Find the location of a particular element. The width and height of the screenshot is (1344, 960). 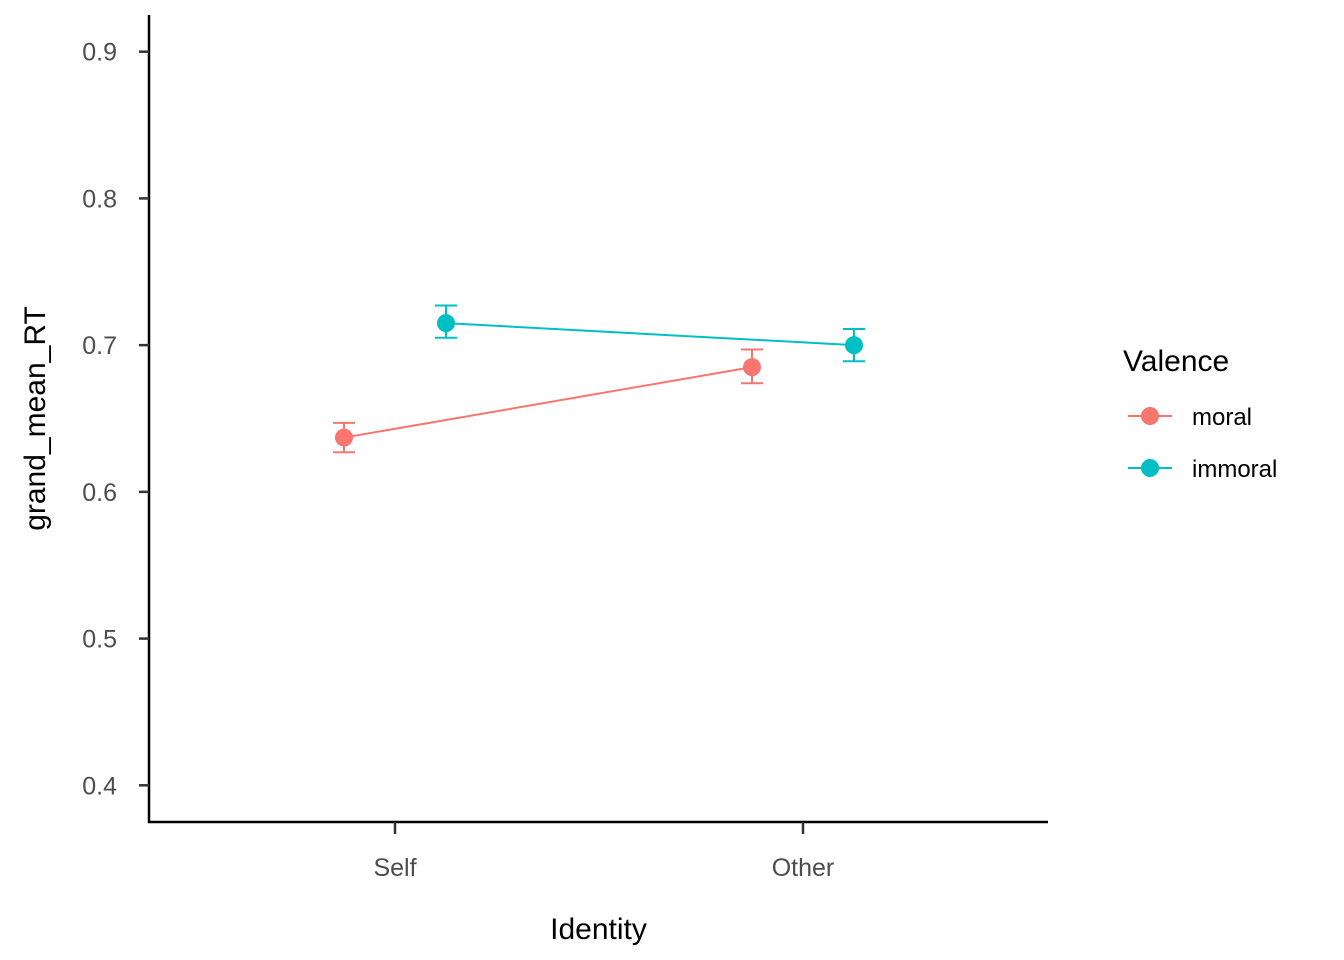

legend-item-immoral: immoral is located at coordinates (1202, 469).